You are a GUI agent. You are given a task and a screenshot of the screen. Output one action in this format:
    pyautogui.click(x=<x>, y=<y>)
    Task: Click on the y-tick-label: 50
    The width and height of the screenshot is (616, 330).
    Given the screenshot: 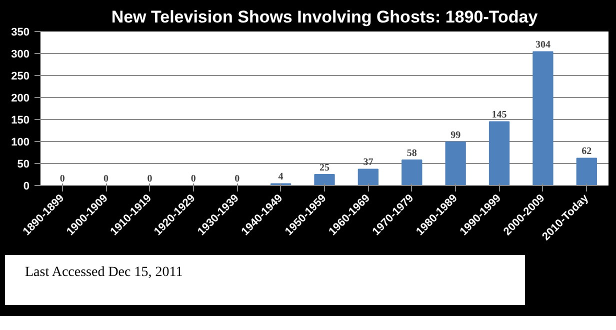 What is the action you would take?
    pyautogui.click(x=23, y=164)
    